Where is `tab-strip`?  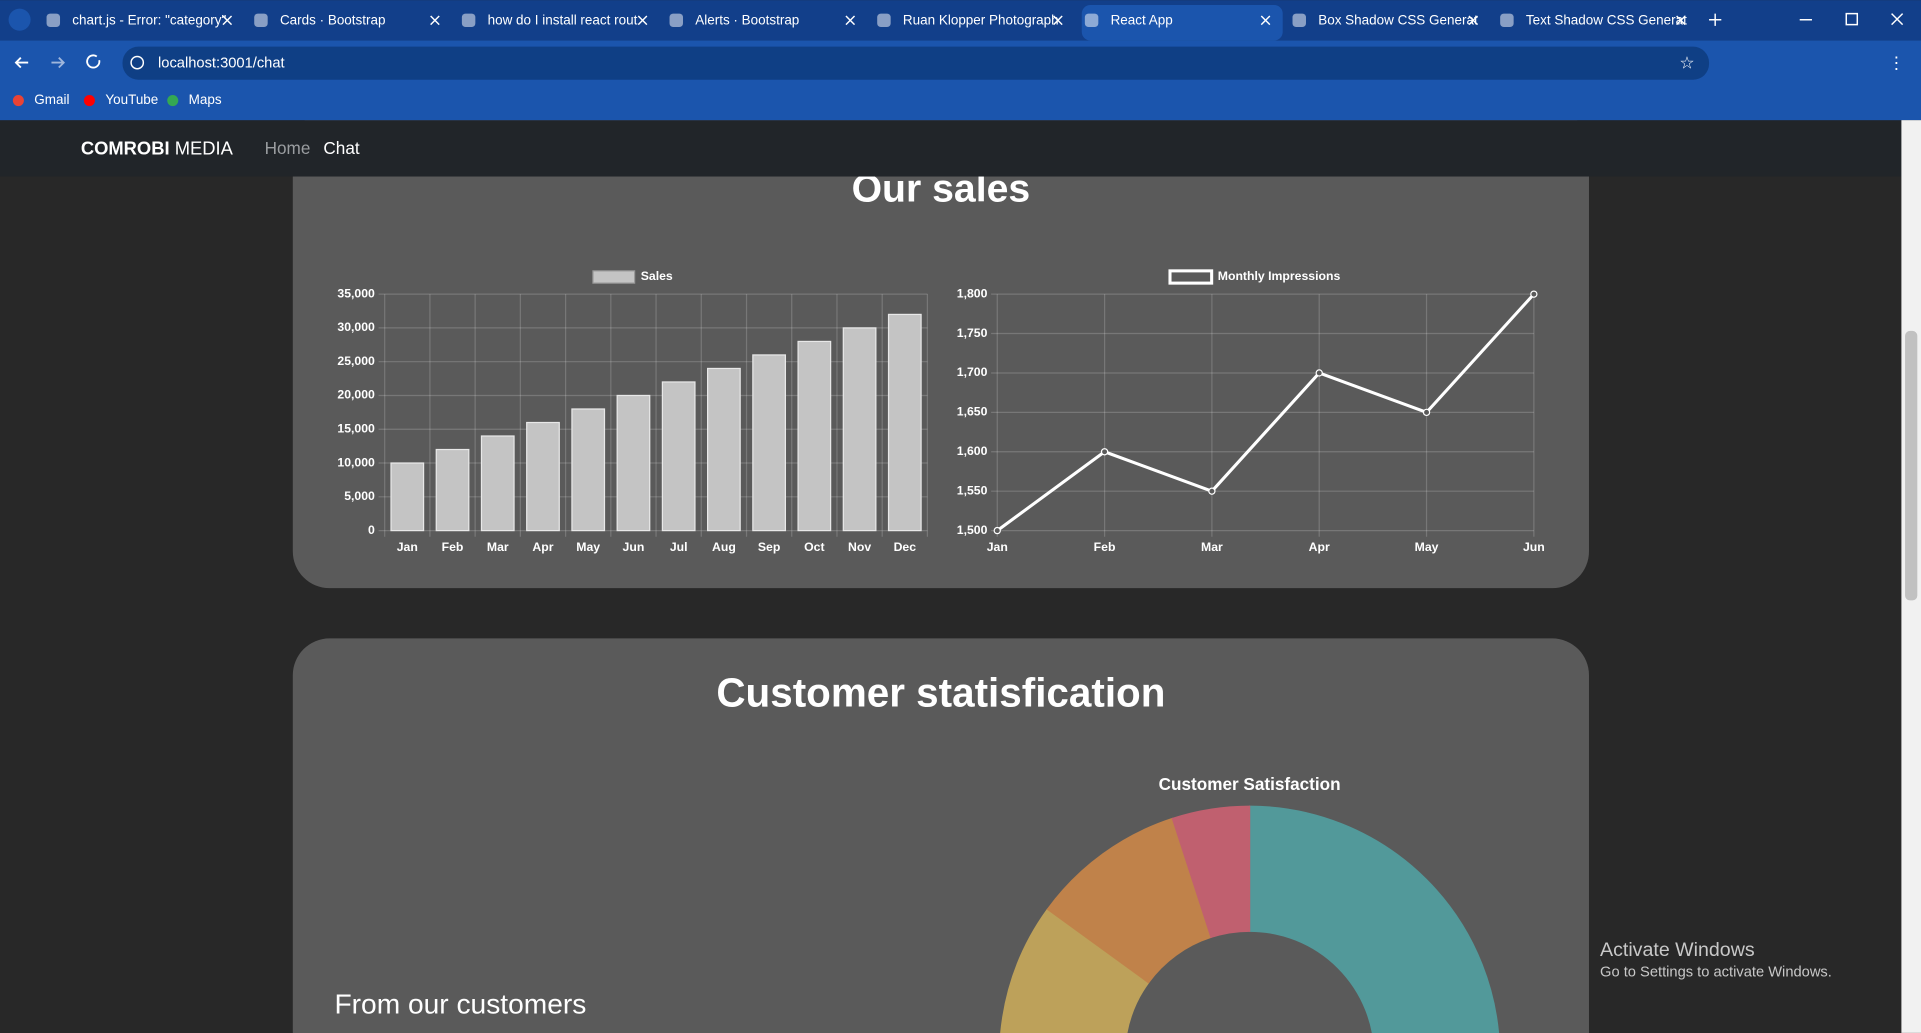 tab-strip is located at coordinates (960, 20).